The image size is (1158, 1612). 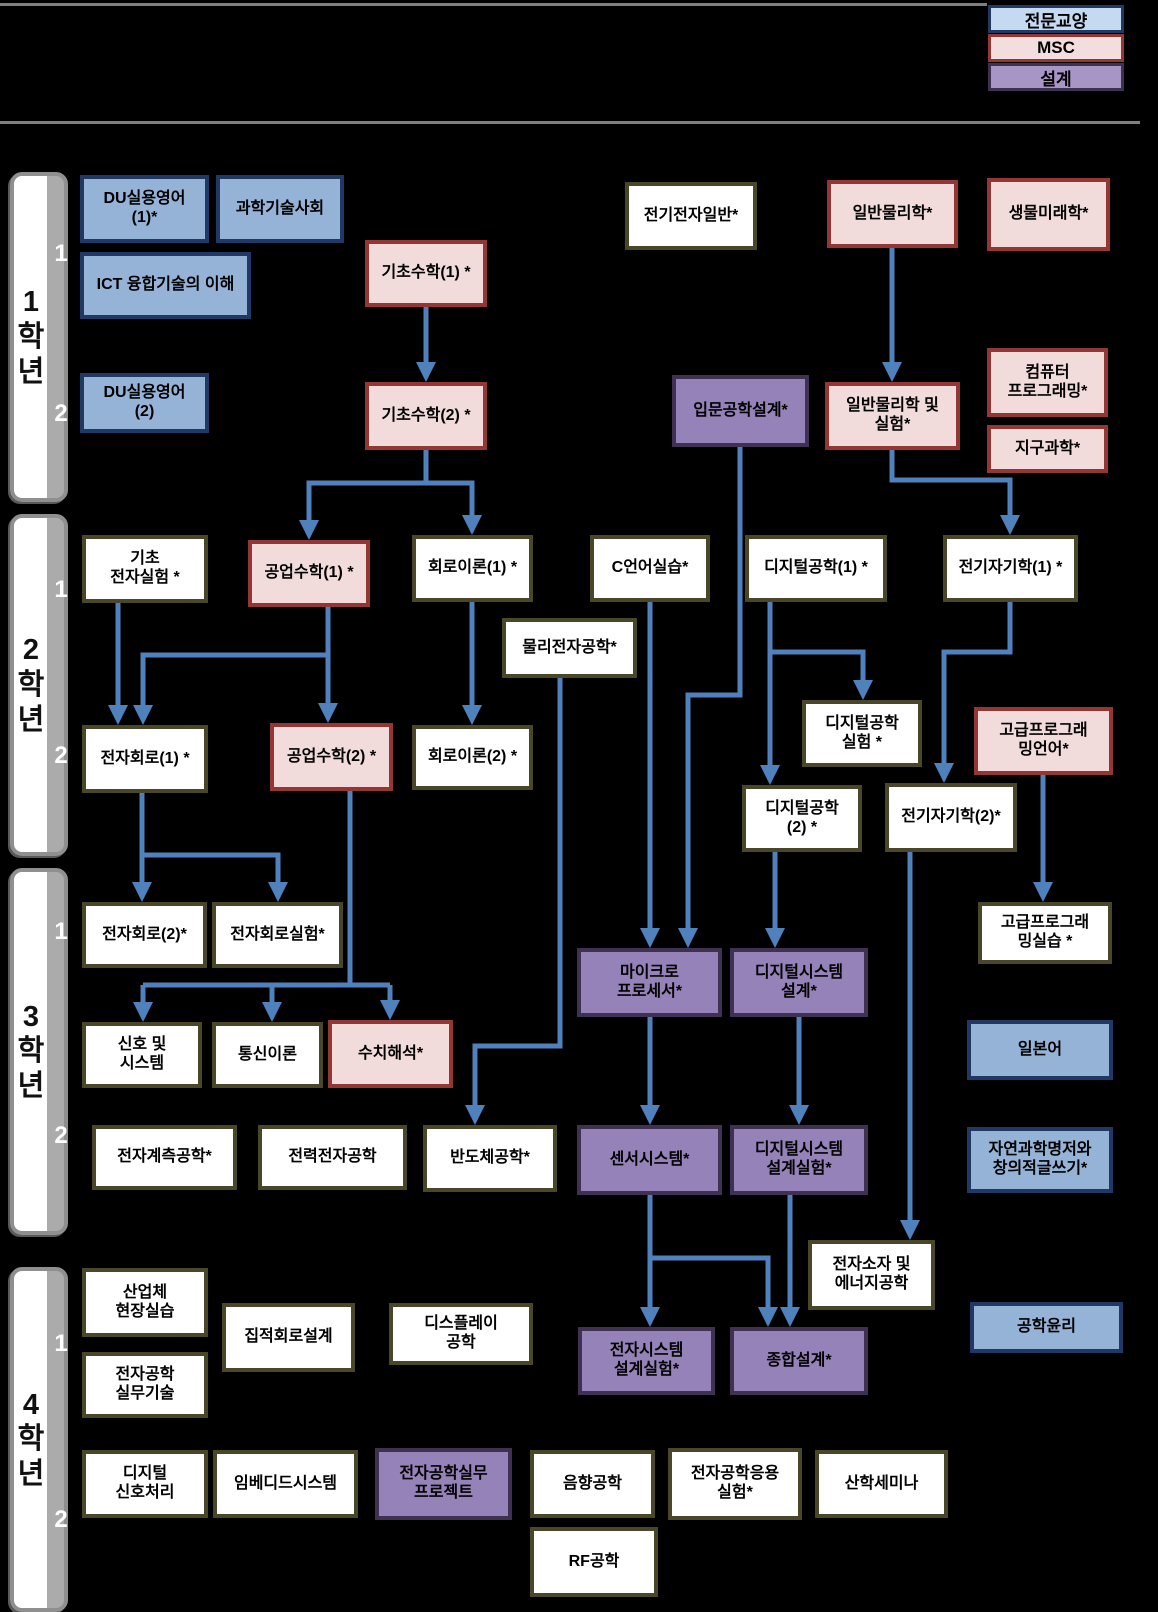 I want to click on course-physical-electronics: 물리전자공학*, so click(x=569, y=648).